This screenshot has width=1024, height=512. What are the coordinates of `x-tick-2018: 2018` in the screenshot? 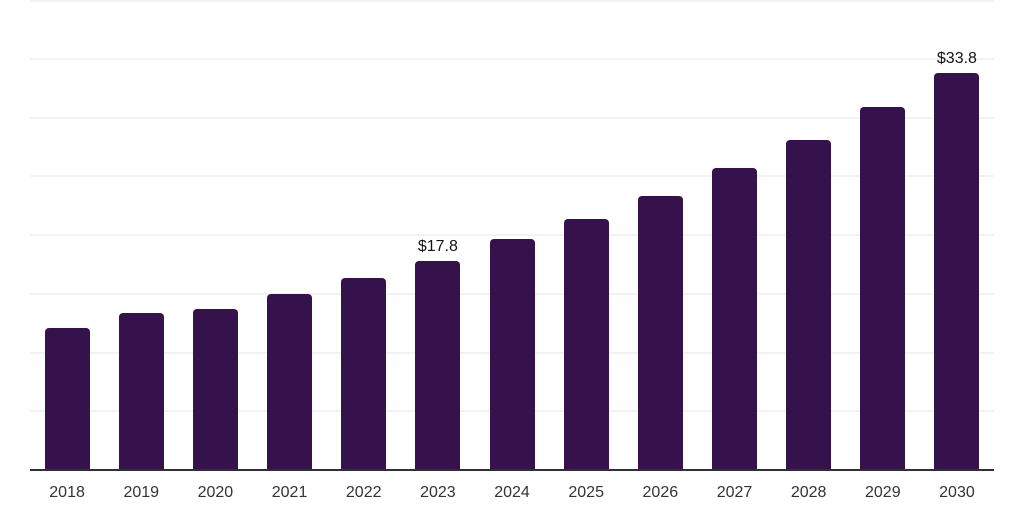 It's located at (67, 492).